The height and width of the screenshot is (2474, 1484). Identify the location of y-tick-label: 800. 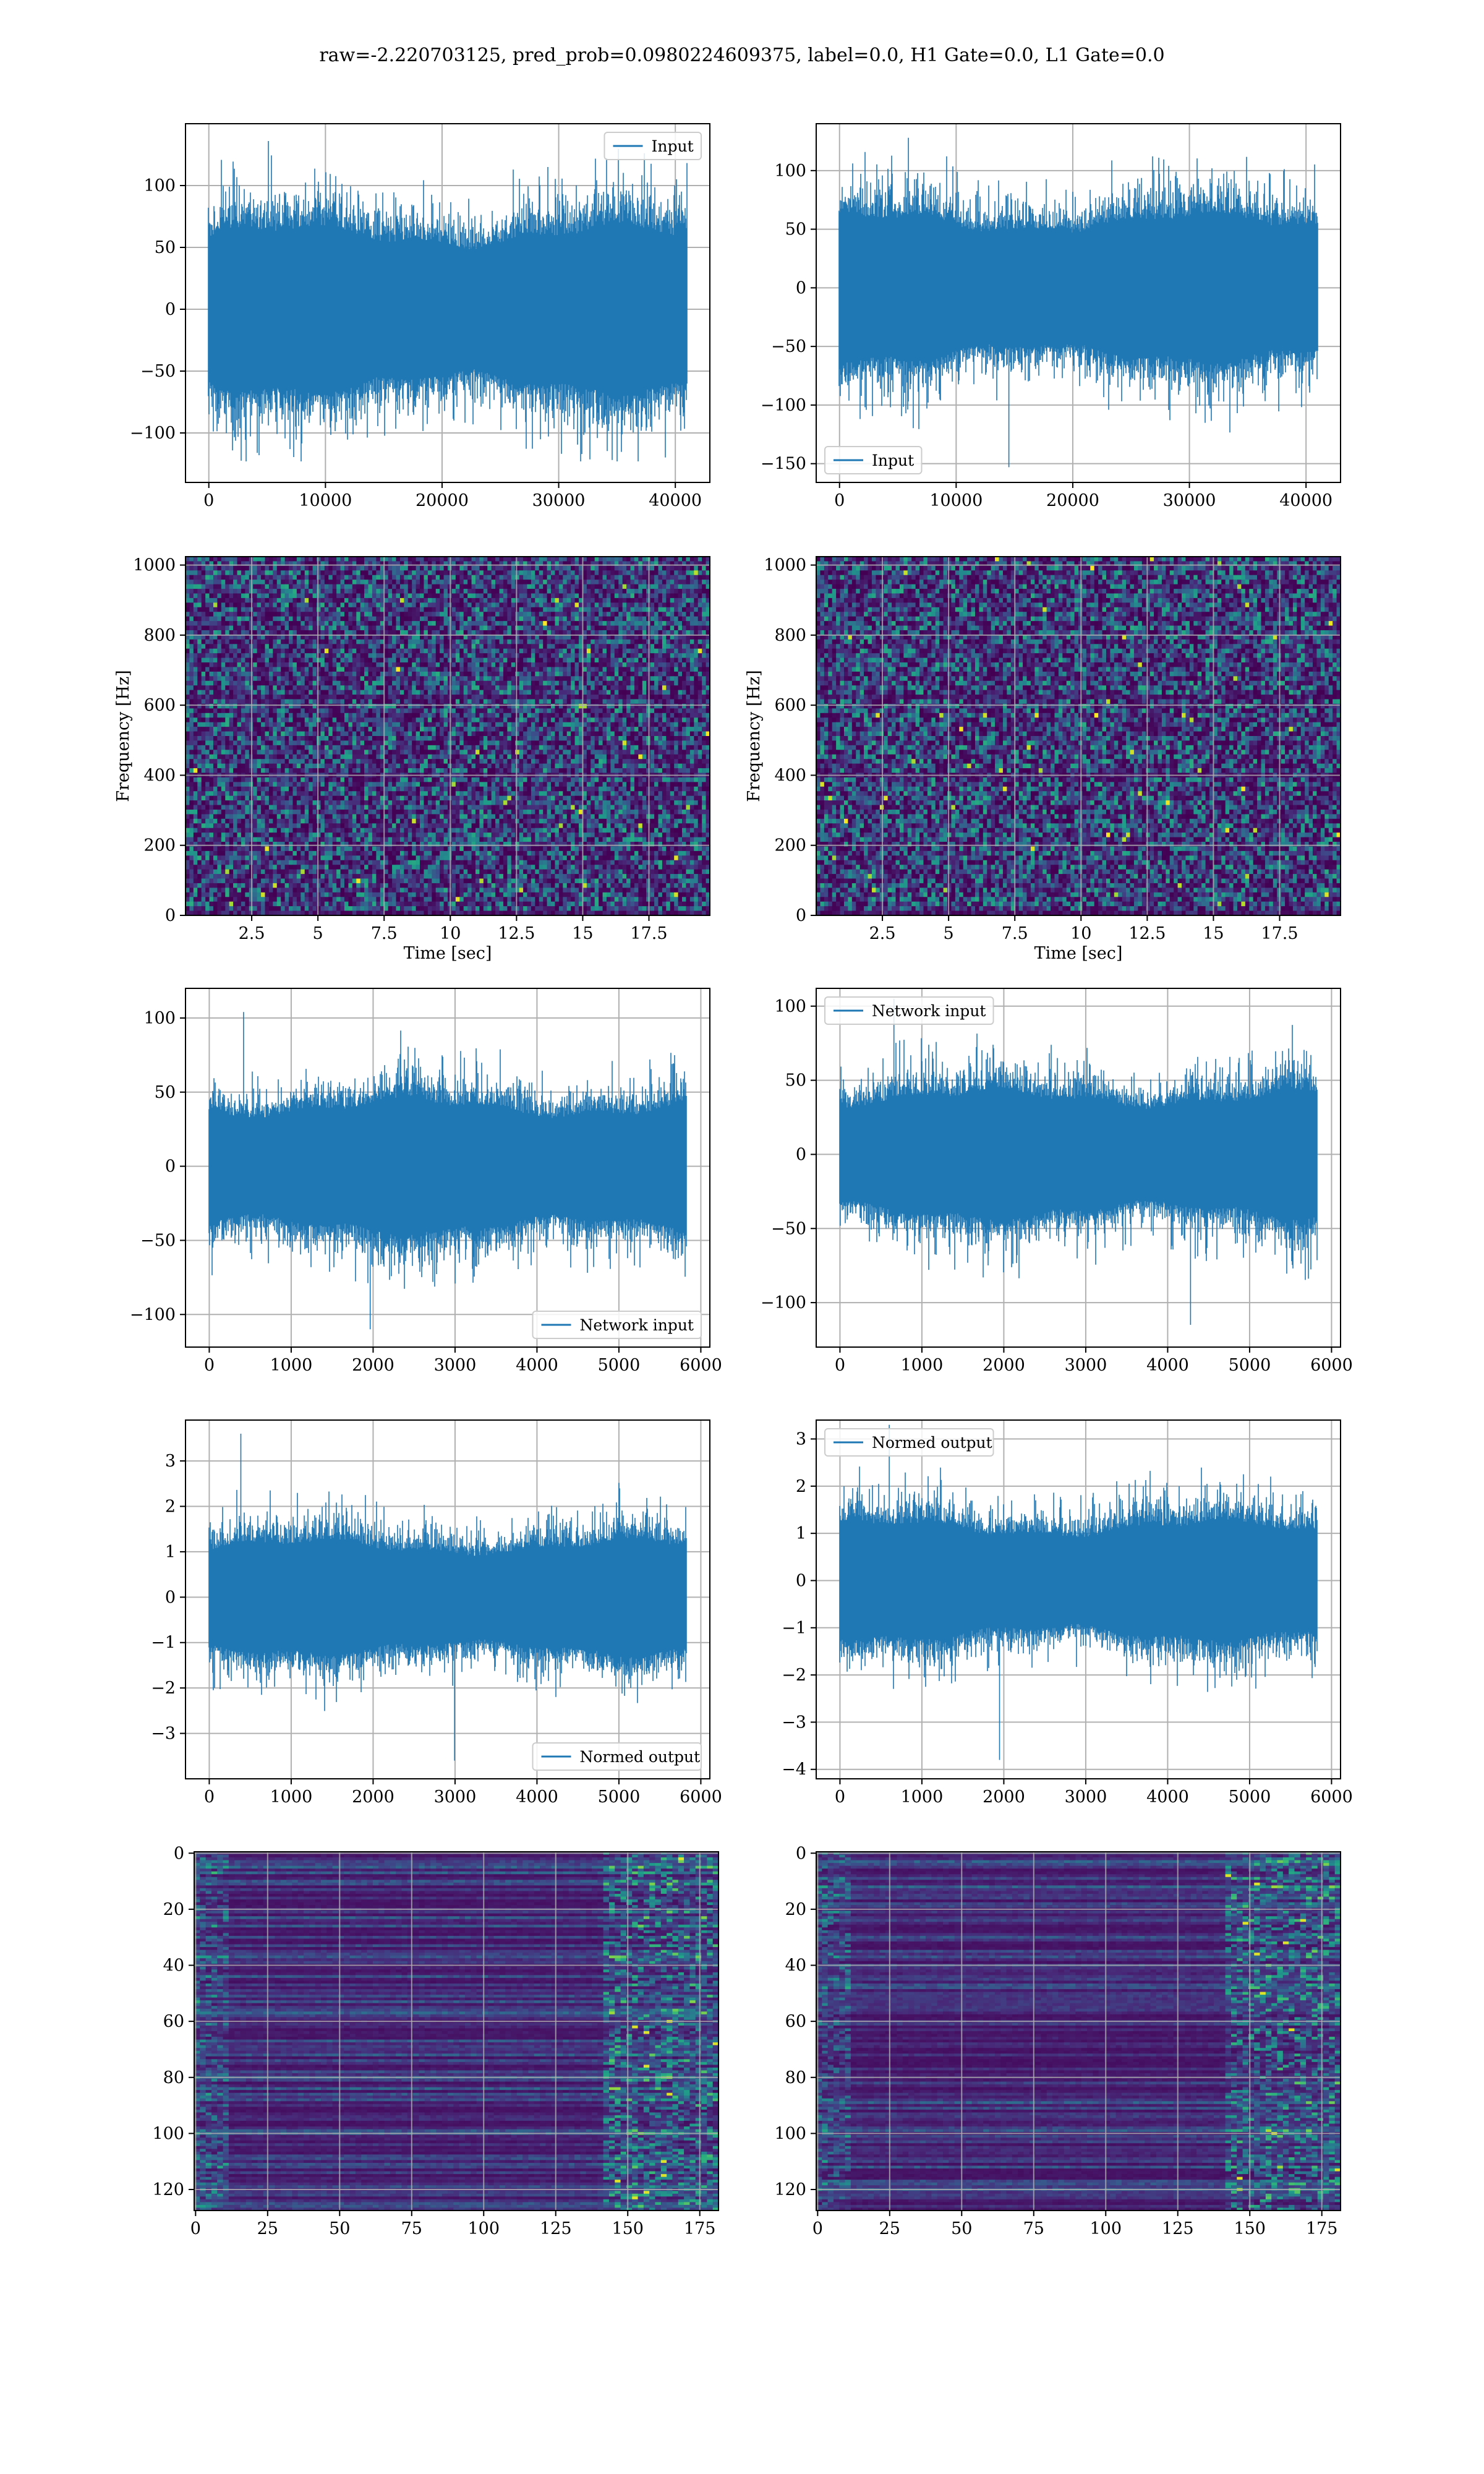
(790, 636).